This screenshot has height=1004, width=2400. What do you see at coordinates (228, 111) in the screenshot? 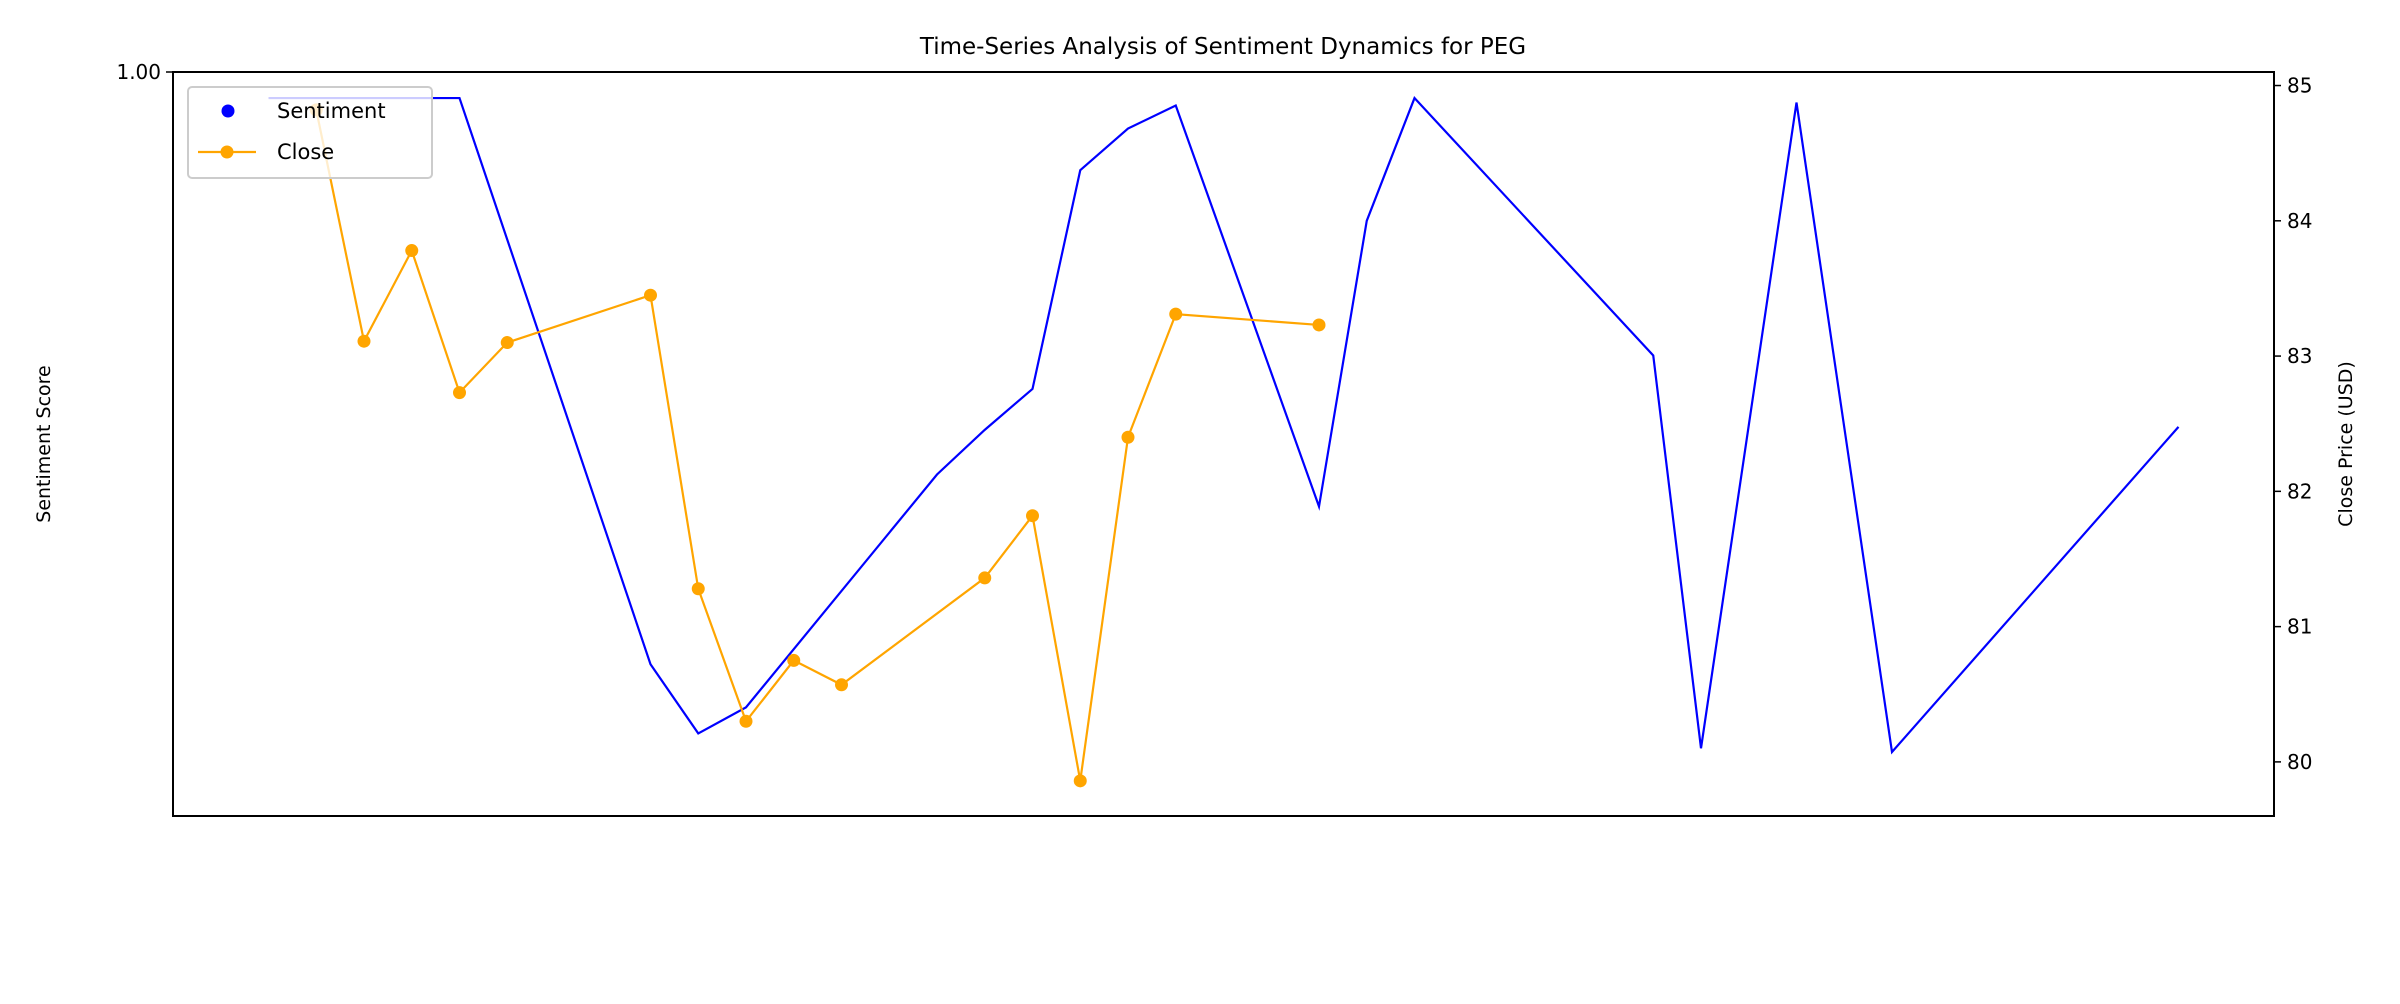
I see `legend-sentiment-marker` at bounding box center [228, 111].